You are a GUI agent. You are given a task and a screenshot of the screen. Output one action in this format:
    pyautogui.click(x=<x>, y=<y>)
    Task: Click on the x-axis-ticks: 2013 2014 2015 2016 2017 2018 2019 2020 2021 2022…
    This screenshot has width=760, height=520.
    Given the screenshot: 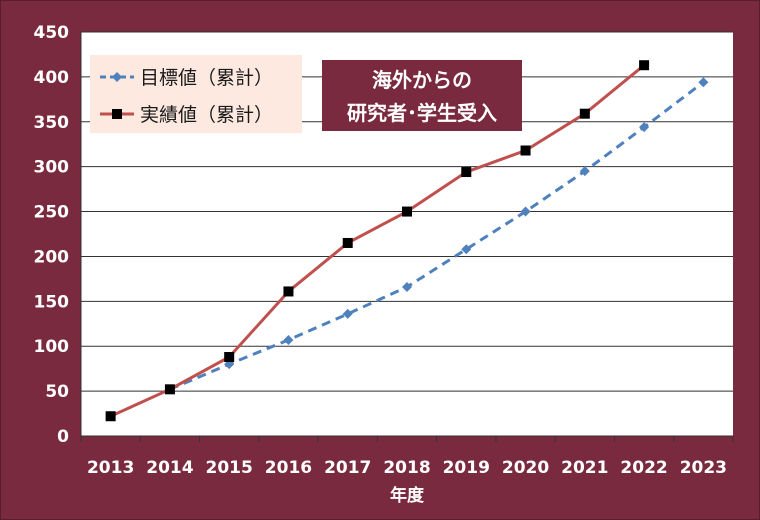 What is the action you would take?
    pyautogui.click(x=407, y=457)
    